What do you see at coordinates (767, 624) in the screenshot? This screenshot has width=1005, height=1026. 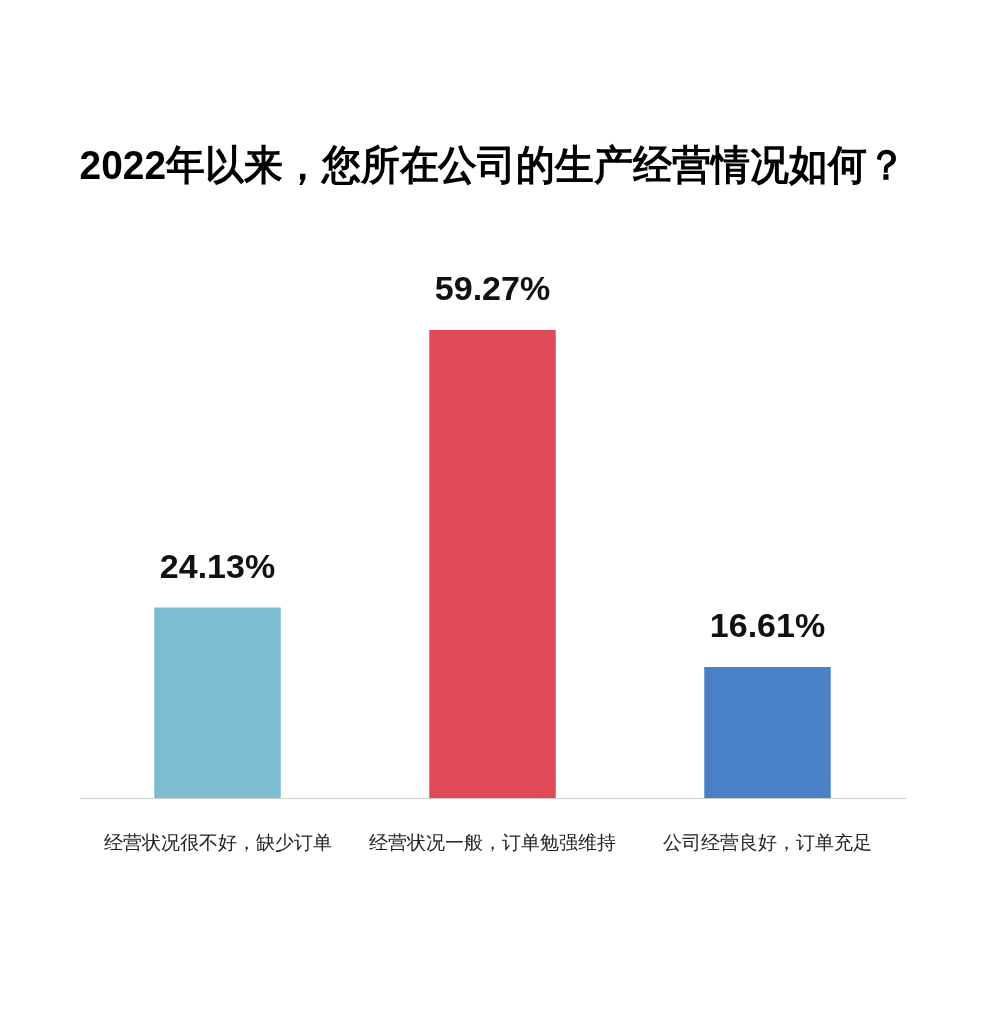 I see `data-label: 16.61%` at bounding box center [767, 624].